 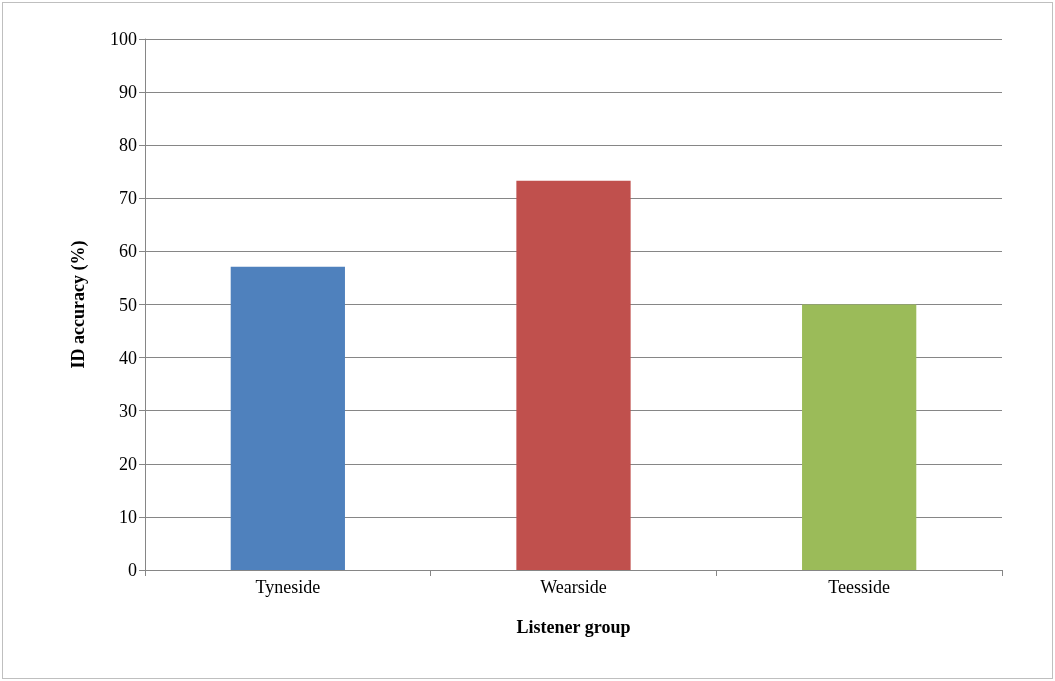 What do you see at coordinates (128, 516) in the screenshot?
I see `y-tick-label: 10` at bounding box center [128, 516].